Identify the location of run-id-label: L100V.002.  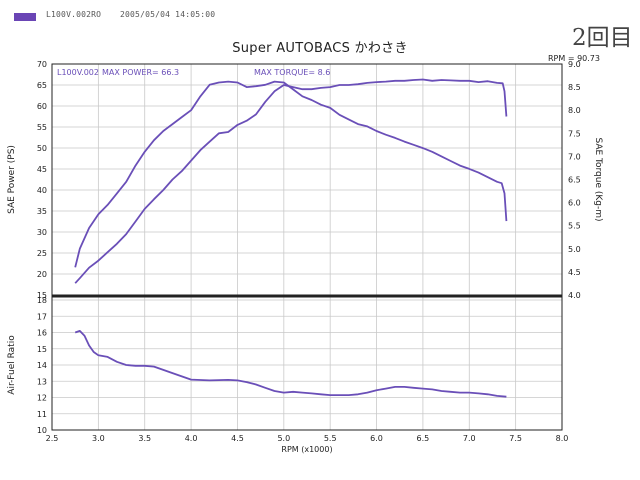
(78, 72).